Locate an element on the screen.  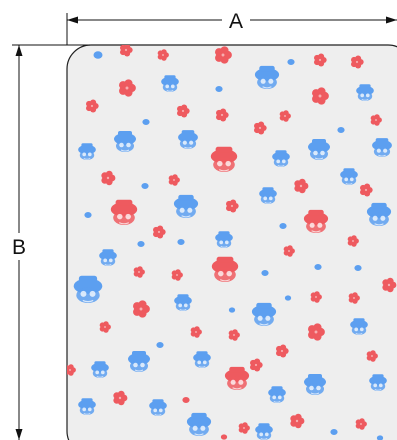
width-label: A is located at coordinates (236, 21).